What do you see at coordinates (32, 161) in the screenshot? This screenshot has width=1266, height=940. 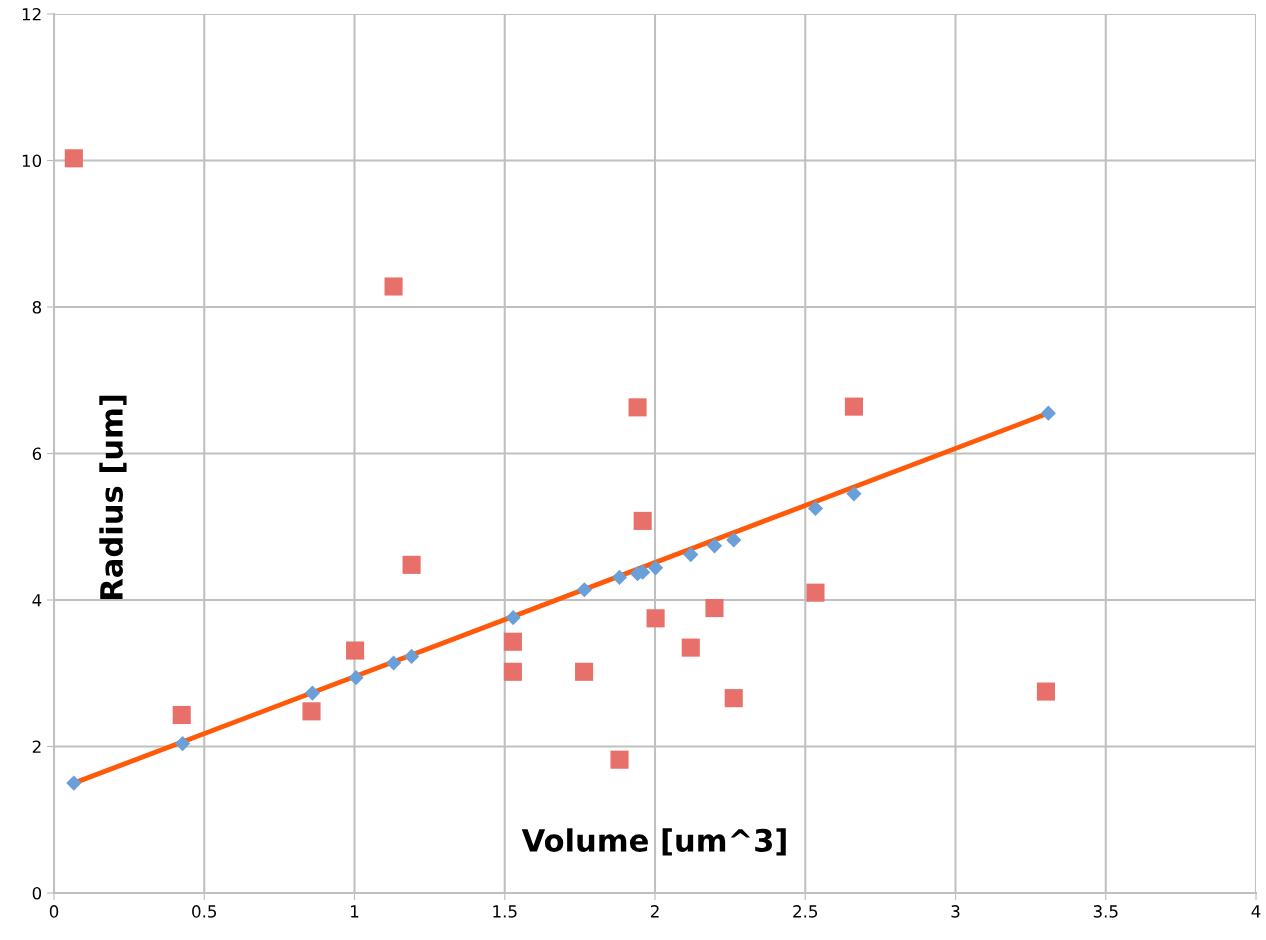 I see `y-tick-label: 10` at bounding box center [32, 161].